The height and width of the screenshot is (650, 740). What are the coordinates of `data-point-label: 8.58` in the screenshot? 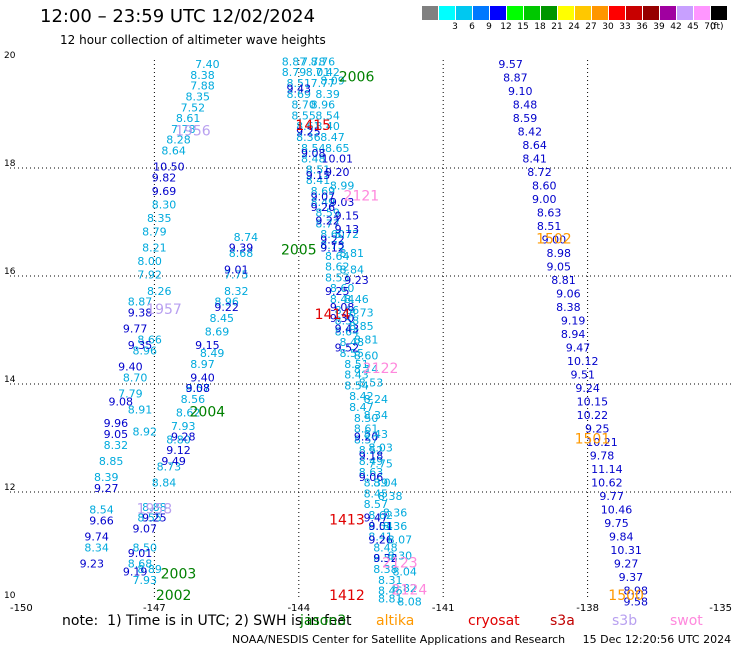 It's located at (347, 321).